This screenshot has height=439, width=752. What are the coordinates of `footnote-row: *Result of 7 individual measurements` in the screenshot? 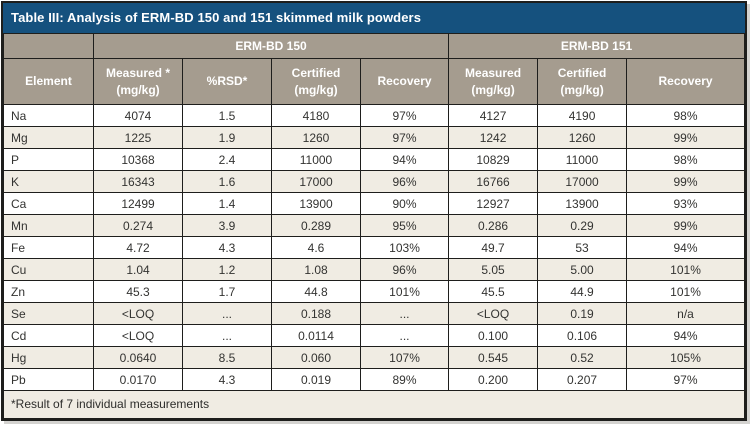 It's located at (374, 404).